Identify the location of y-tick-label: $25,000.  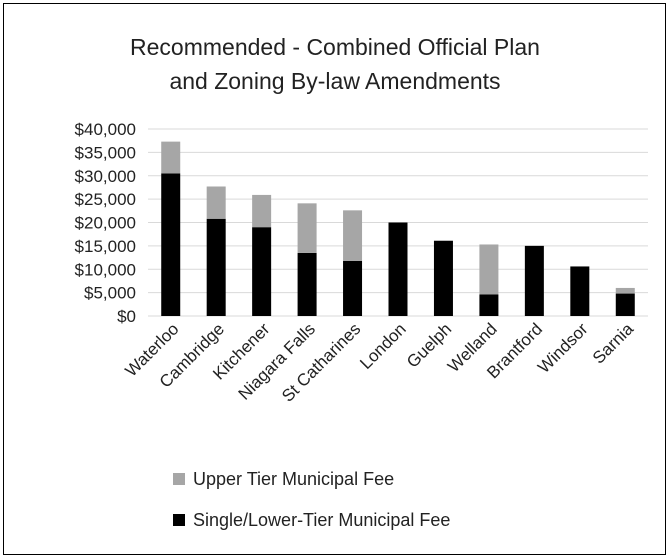
(105, 199).